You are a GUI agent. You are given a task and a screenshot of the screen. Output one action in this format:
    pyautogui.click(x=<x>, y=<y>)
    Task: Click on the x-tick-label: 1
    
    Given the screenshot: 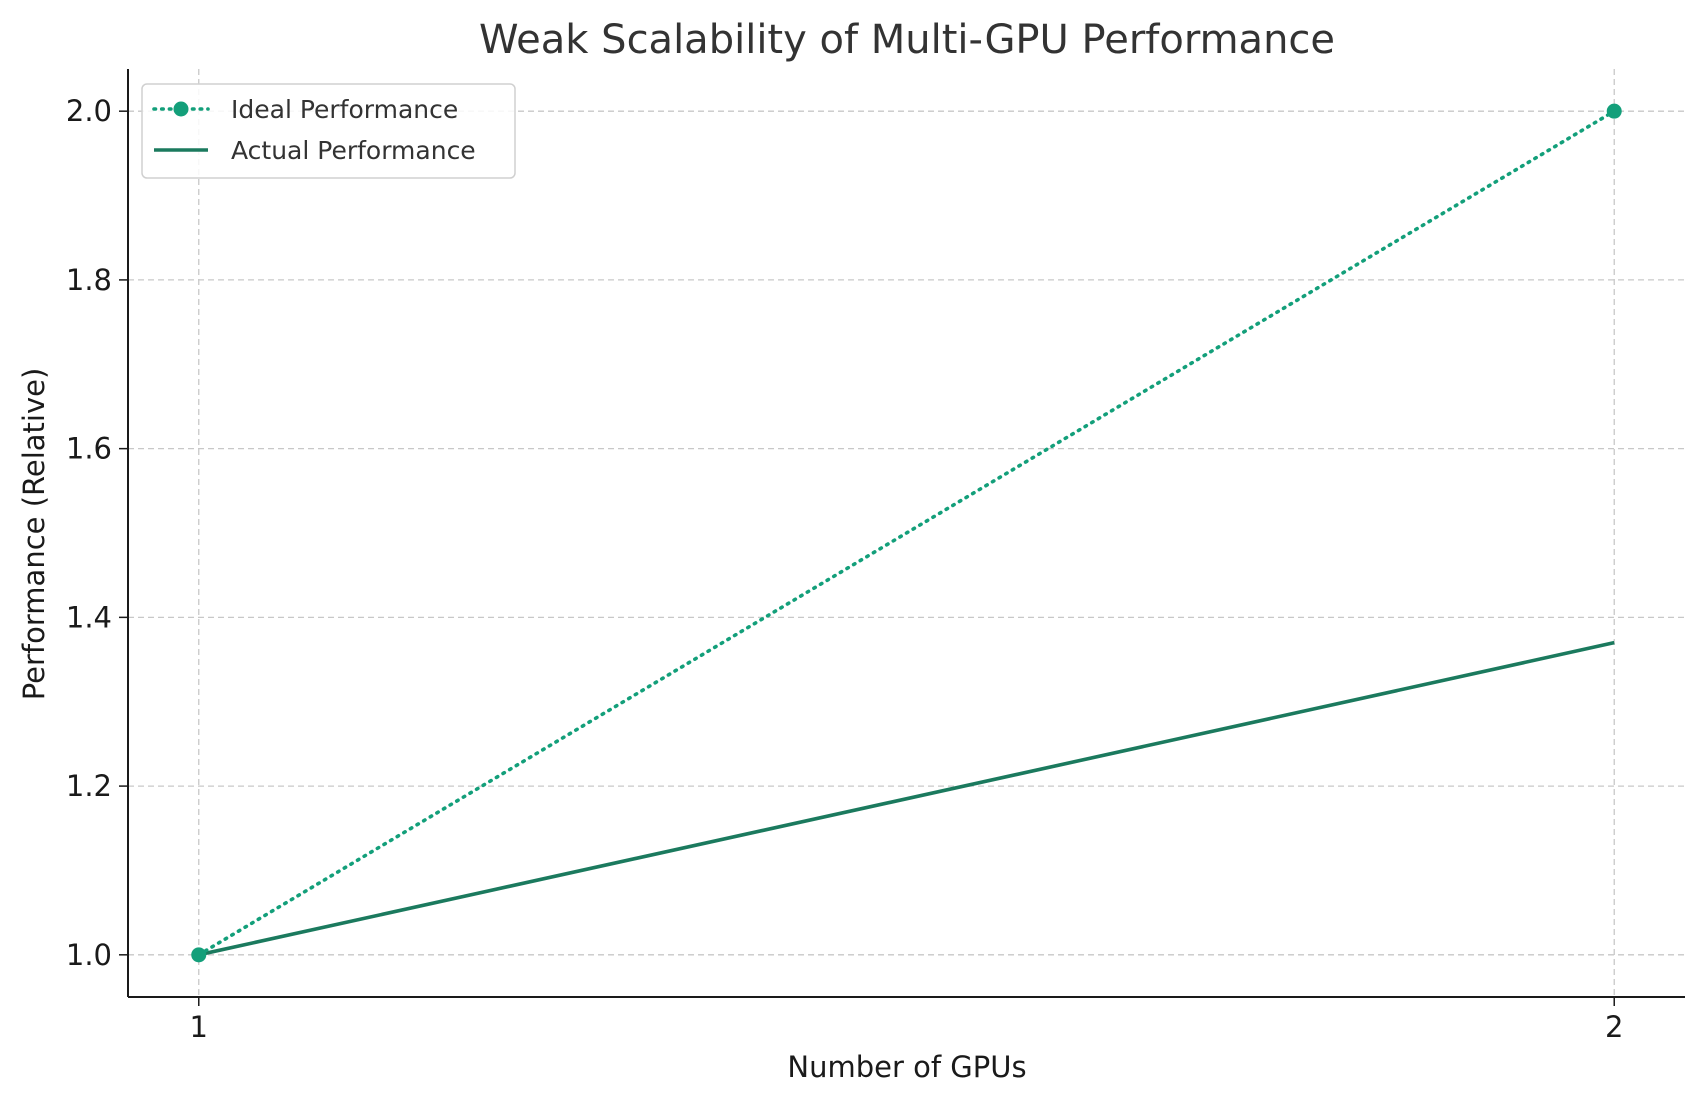 What is the action you would take?
    pyautogui.click(x=199, y=1027)
    